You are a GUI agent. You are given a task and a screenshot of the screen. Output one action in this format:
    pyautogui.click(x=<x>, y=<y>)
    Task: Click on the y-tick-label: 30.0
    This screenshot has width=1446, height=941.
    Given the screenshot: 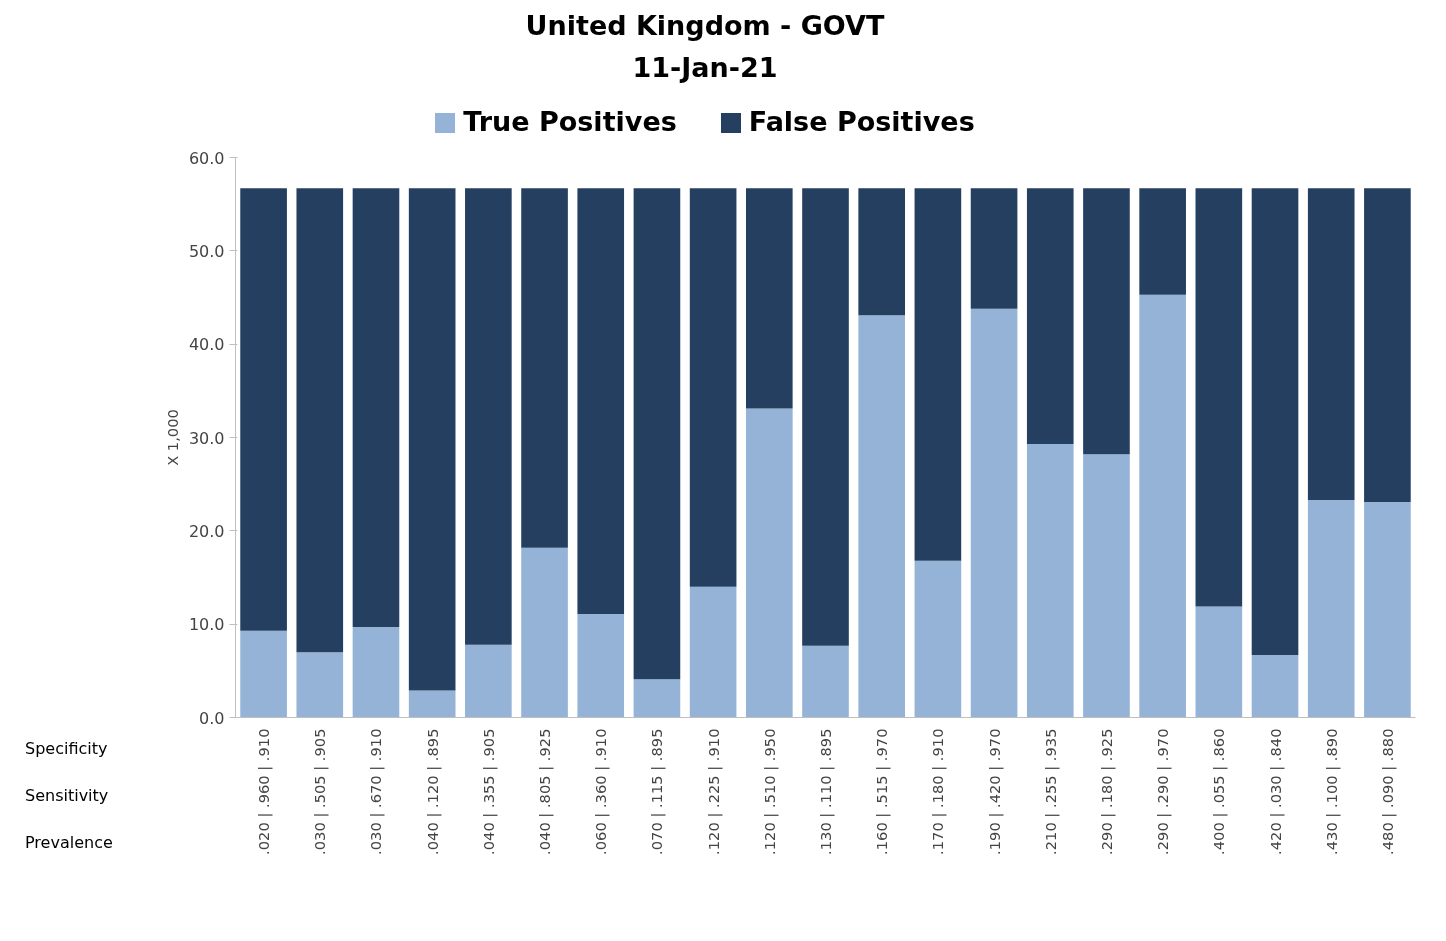 What is the action you would take?
    pyautogui.click(x=206, y=438)
    